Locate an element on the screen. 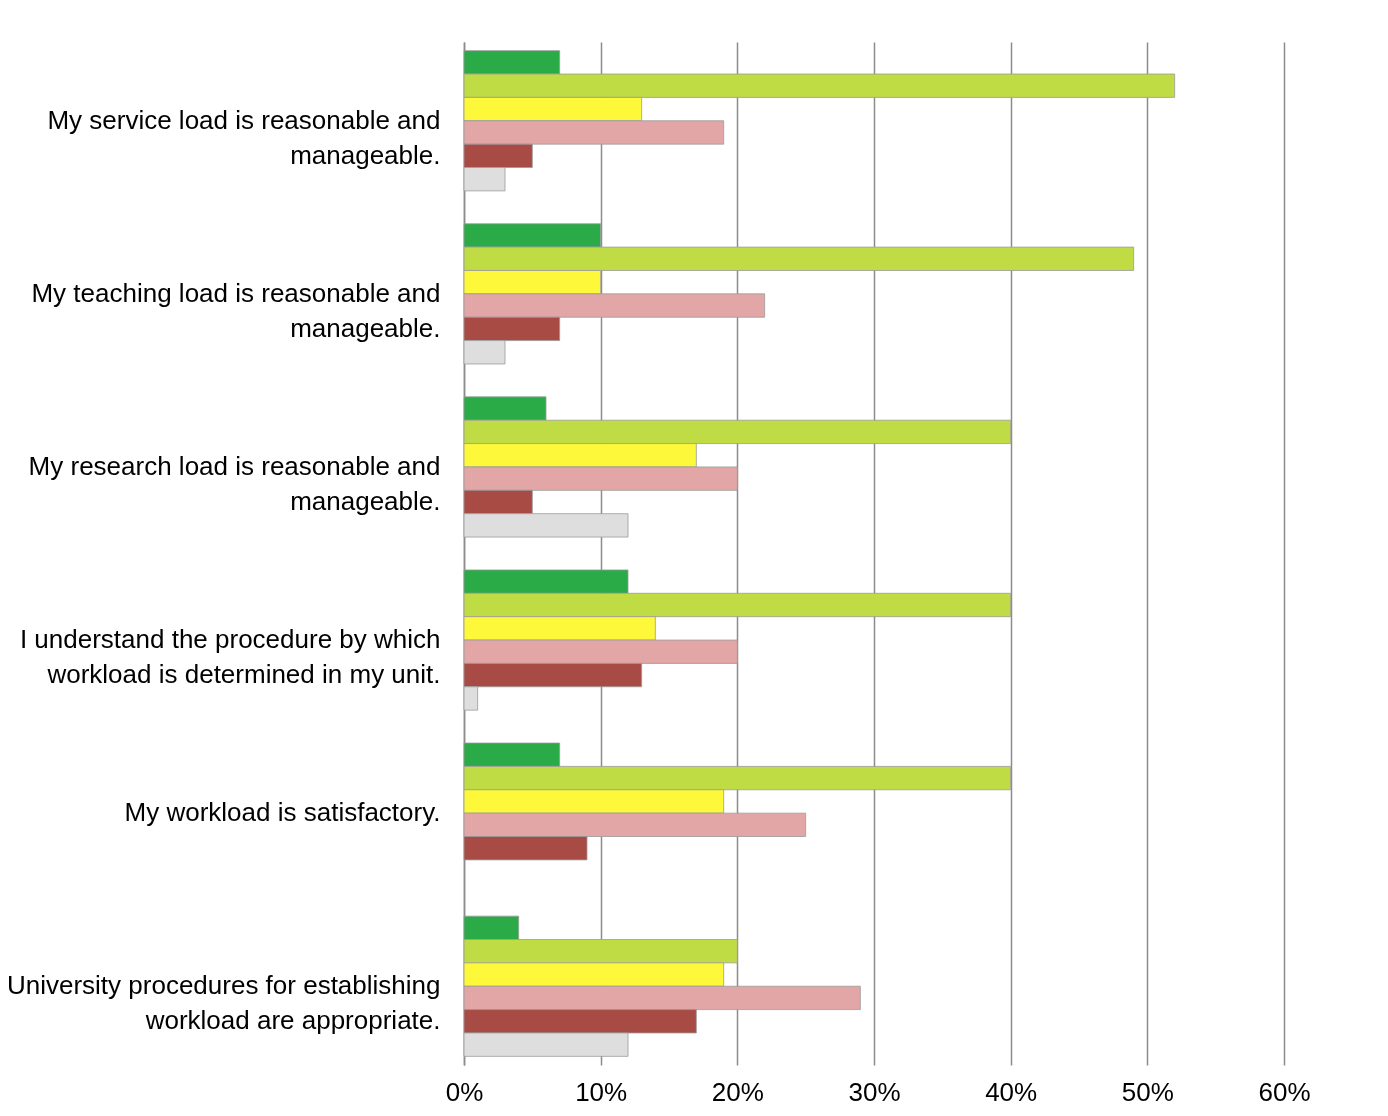 The image size is (1388, 1116). x-tick-label: 0% is located at coordinates (464, 1091).